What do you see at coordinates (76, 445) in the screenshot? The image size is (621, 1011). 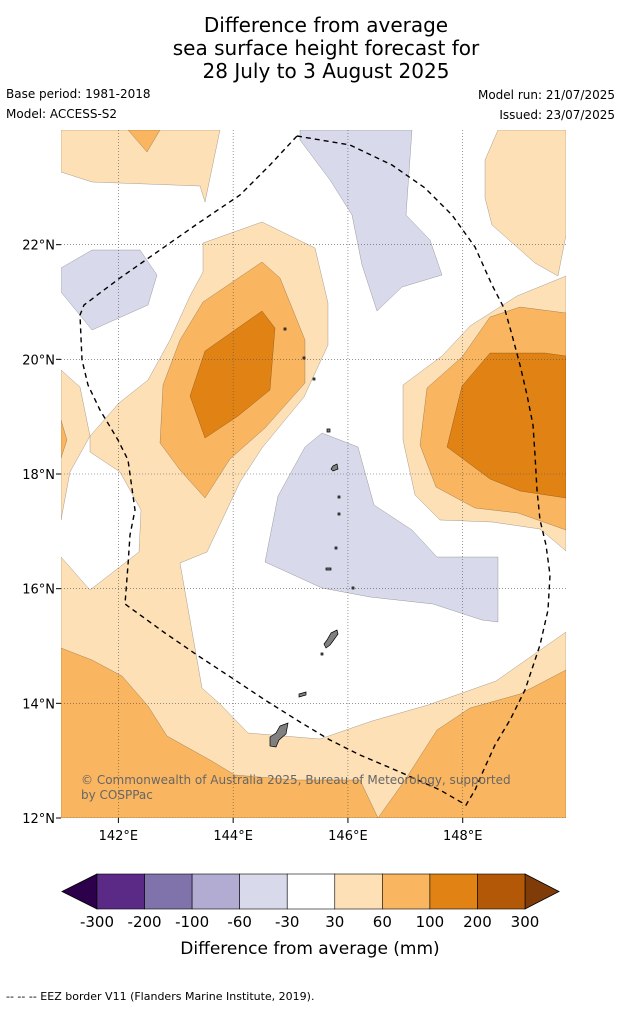 I see `contour-30-60-west` at bounding box center [76, 445].